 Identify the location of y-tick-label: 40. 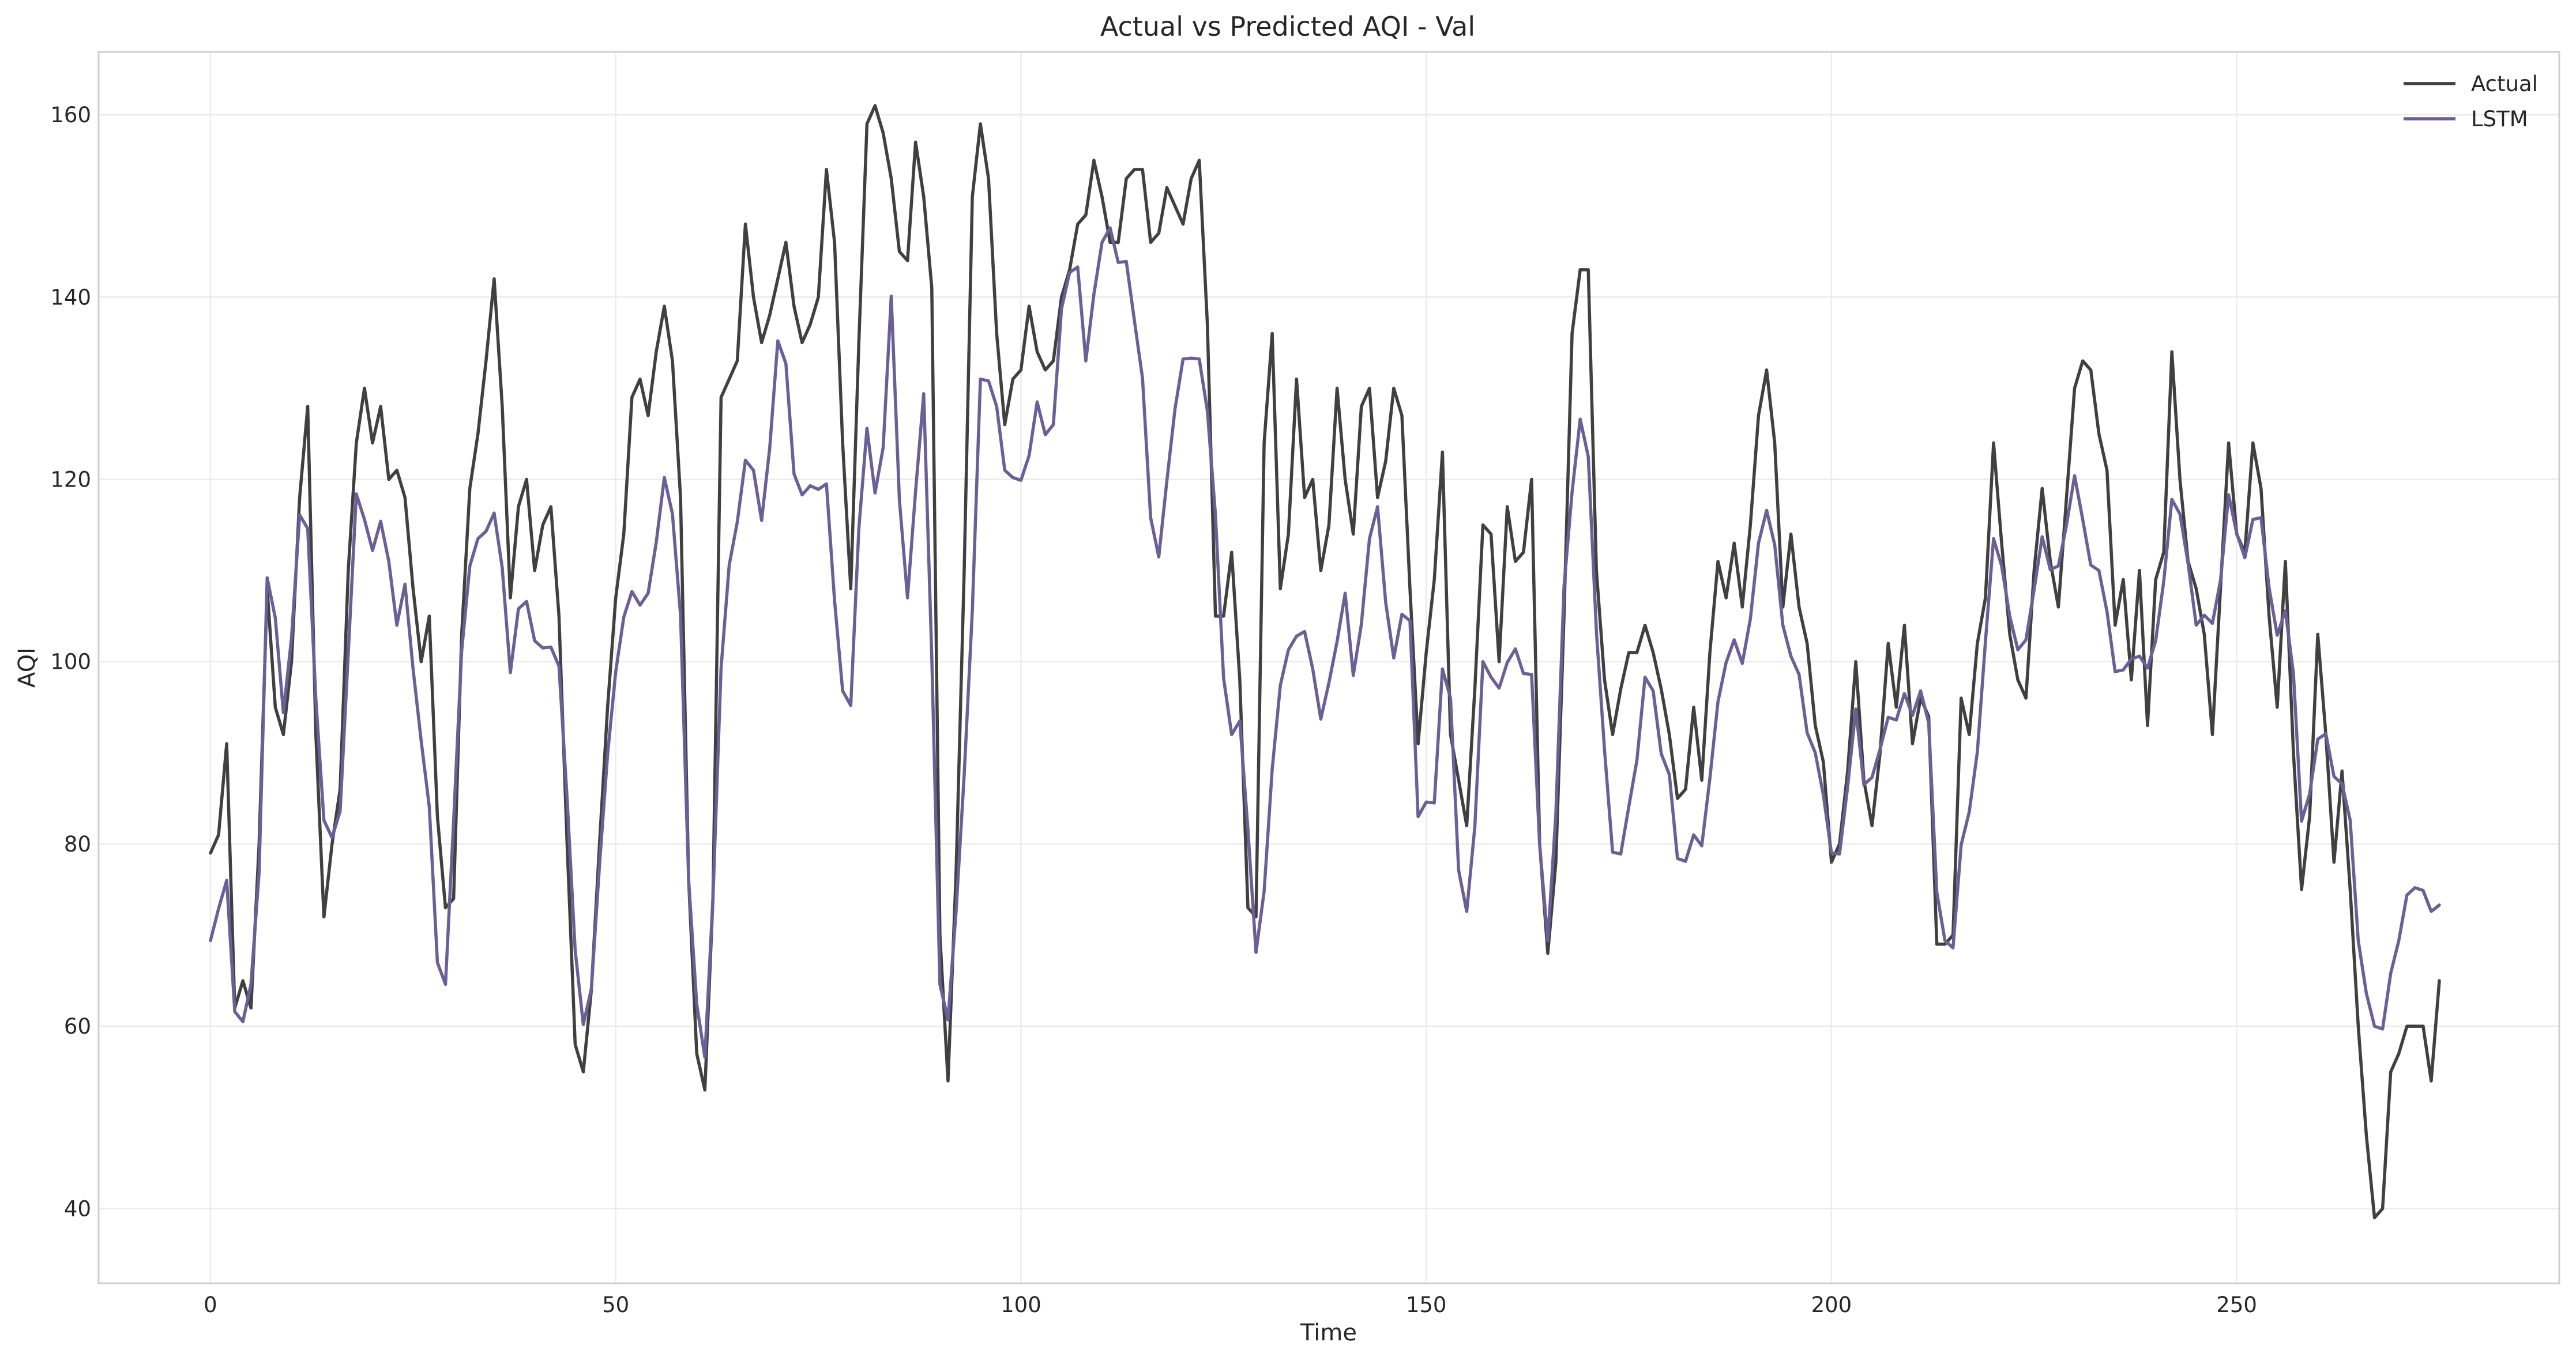
(77, 1208).